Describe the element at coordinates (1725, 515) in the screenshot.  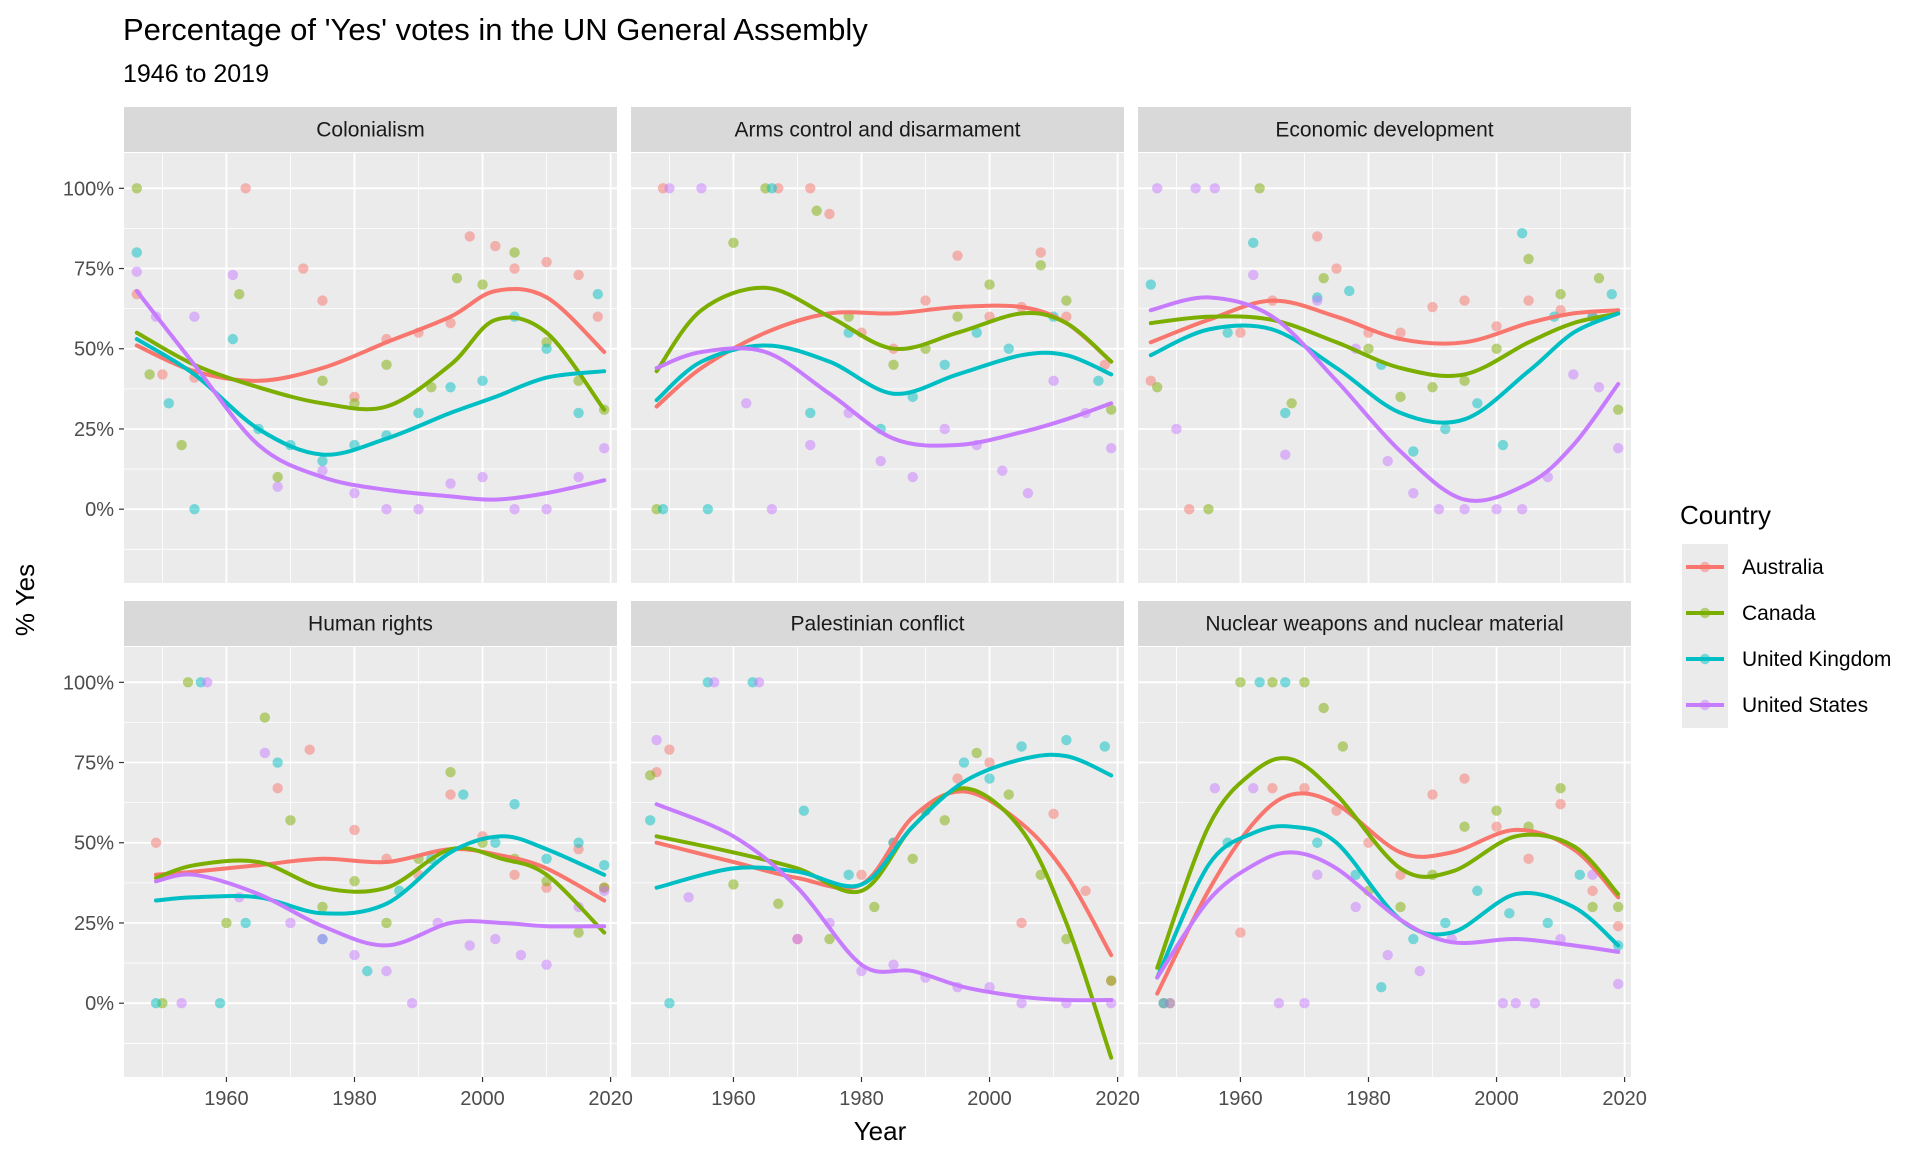
I see `legend-title: Country` at that location.